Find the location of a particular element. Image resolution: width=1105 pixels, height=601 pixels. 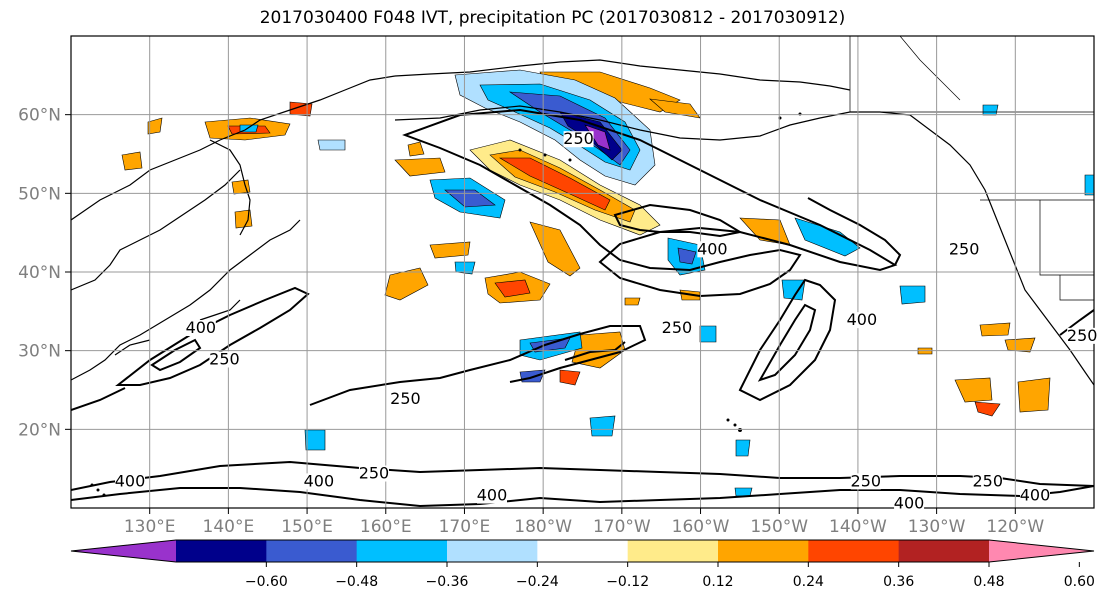

x-tick-label: 170°E is located at coordinates (465, 527).